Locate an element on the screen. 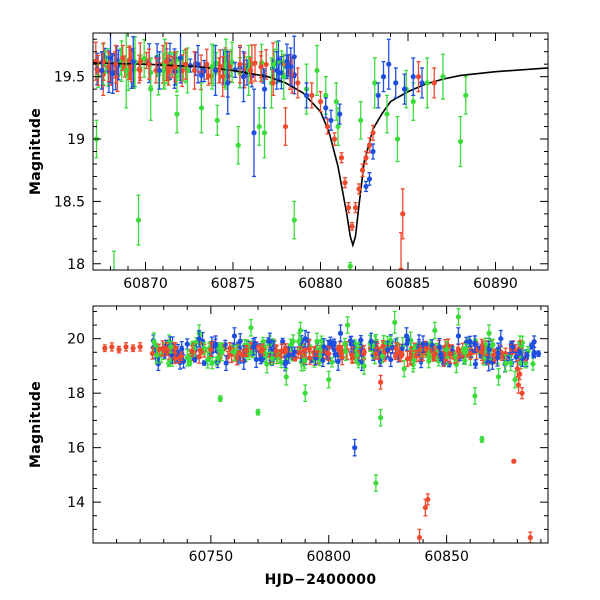 This screenshot has width=600, height=600. x-tick-label: 60870 is located at coordinates (145, 284).